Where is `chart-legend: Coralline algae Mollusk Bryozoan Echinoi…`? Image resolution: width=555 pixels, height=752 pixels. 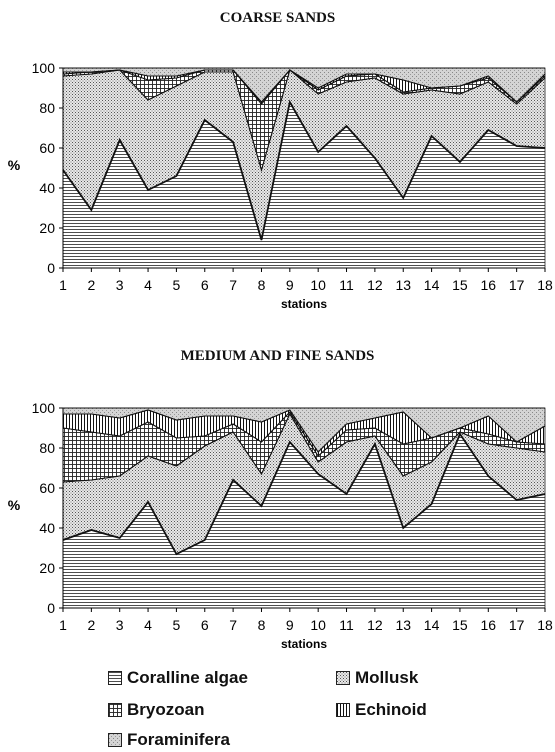 chart-legend: Coralline algae Mollusk Bryozoan Echinoi… is located at coordinates (288, 710).